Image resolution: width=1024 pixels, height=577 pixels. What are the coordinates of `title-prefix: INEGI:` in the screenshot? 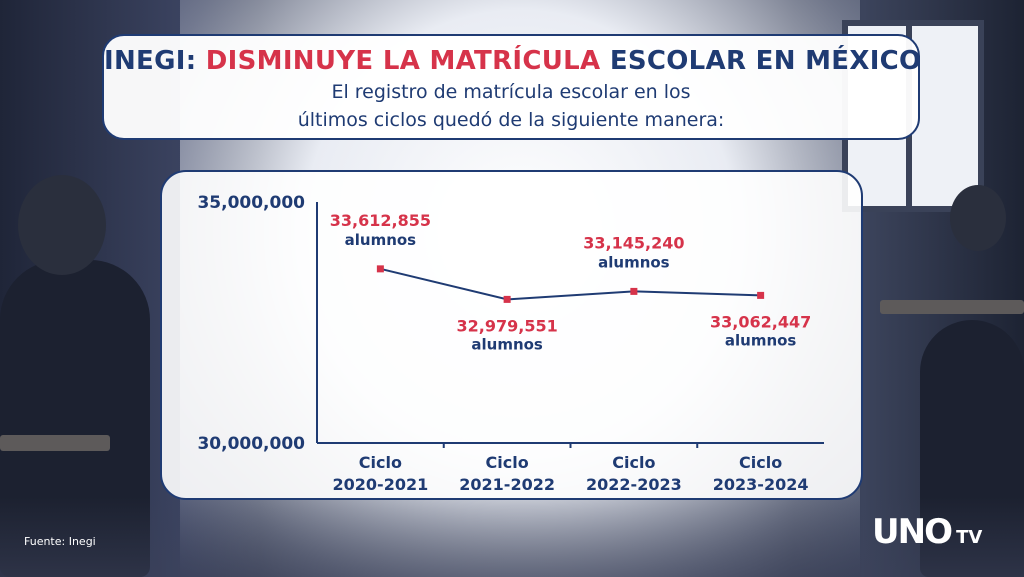 It's located at (150, 61).